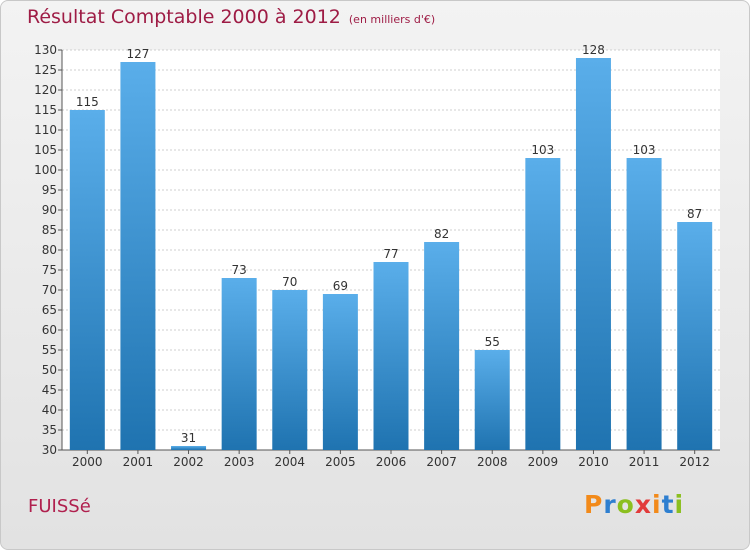 The width and height of the screenshot is (750, 550). What do you see at coordinates (188, 438) in the screenshot?
I see `data-label: 31` at bounding box center [188, 438].